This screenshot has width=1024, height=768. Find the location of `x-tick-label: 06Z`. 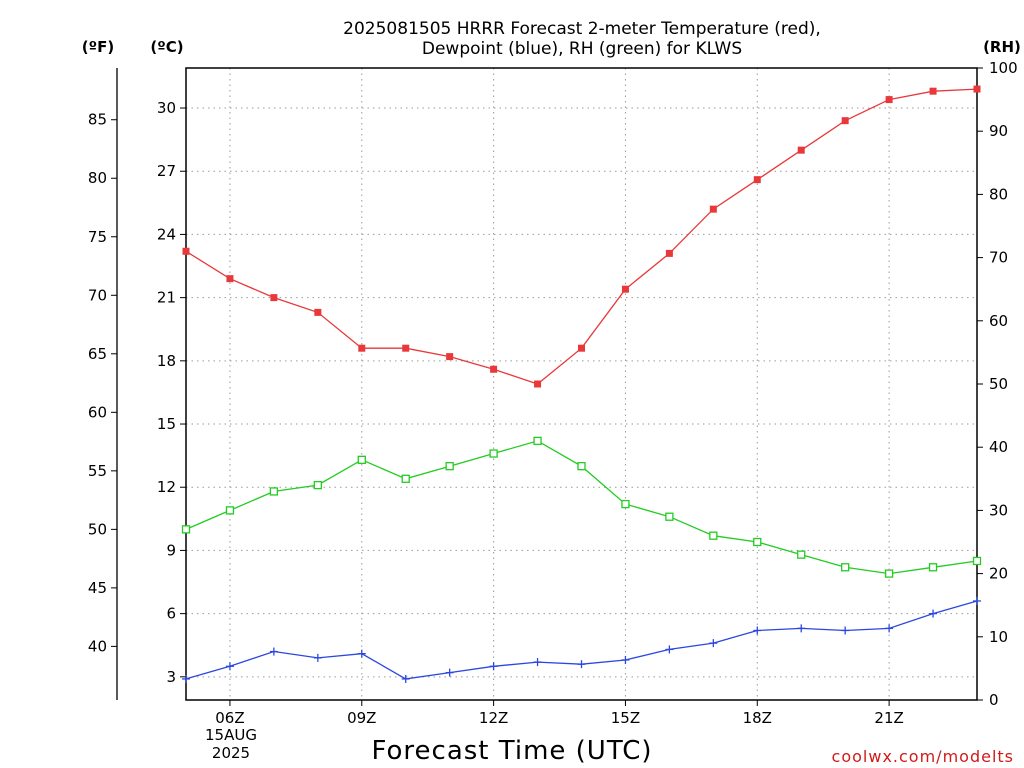

x-tick-label: 06Z is located at coordinates (229, 718).